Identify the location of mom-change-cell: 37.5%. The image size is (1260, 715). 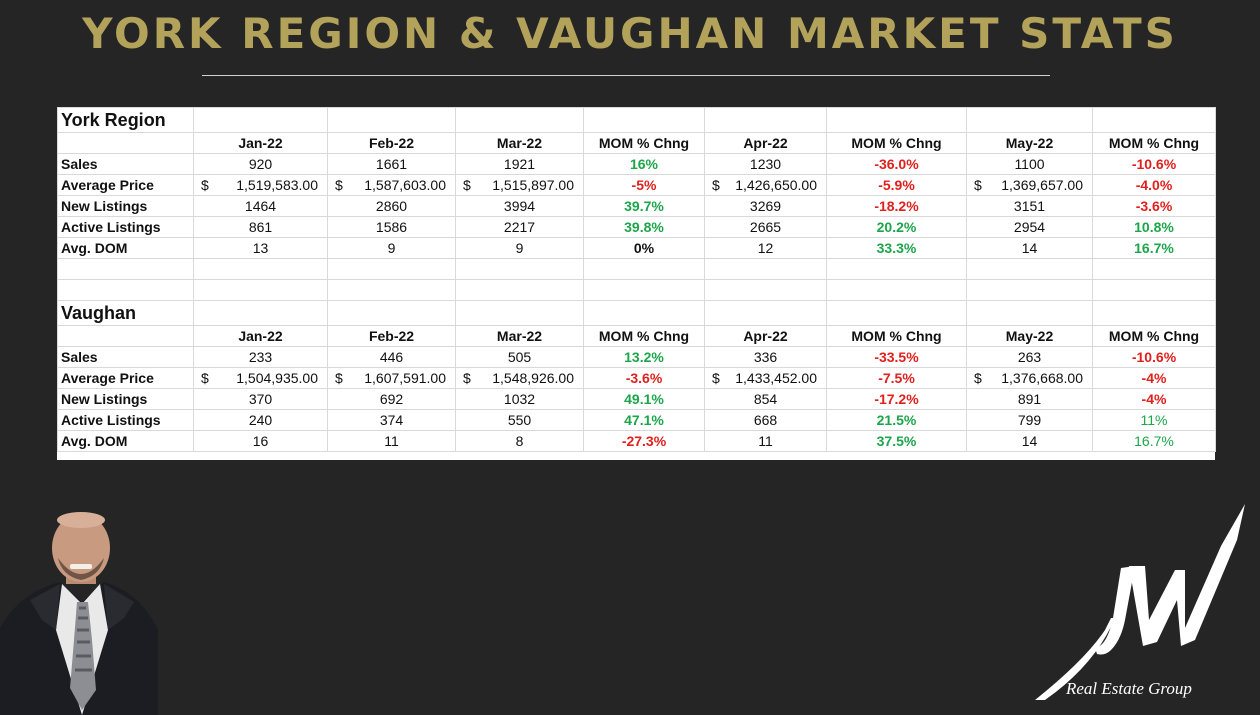
(896, 441).